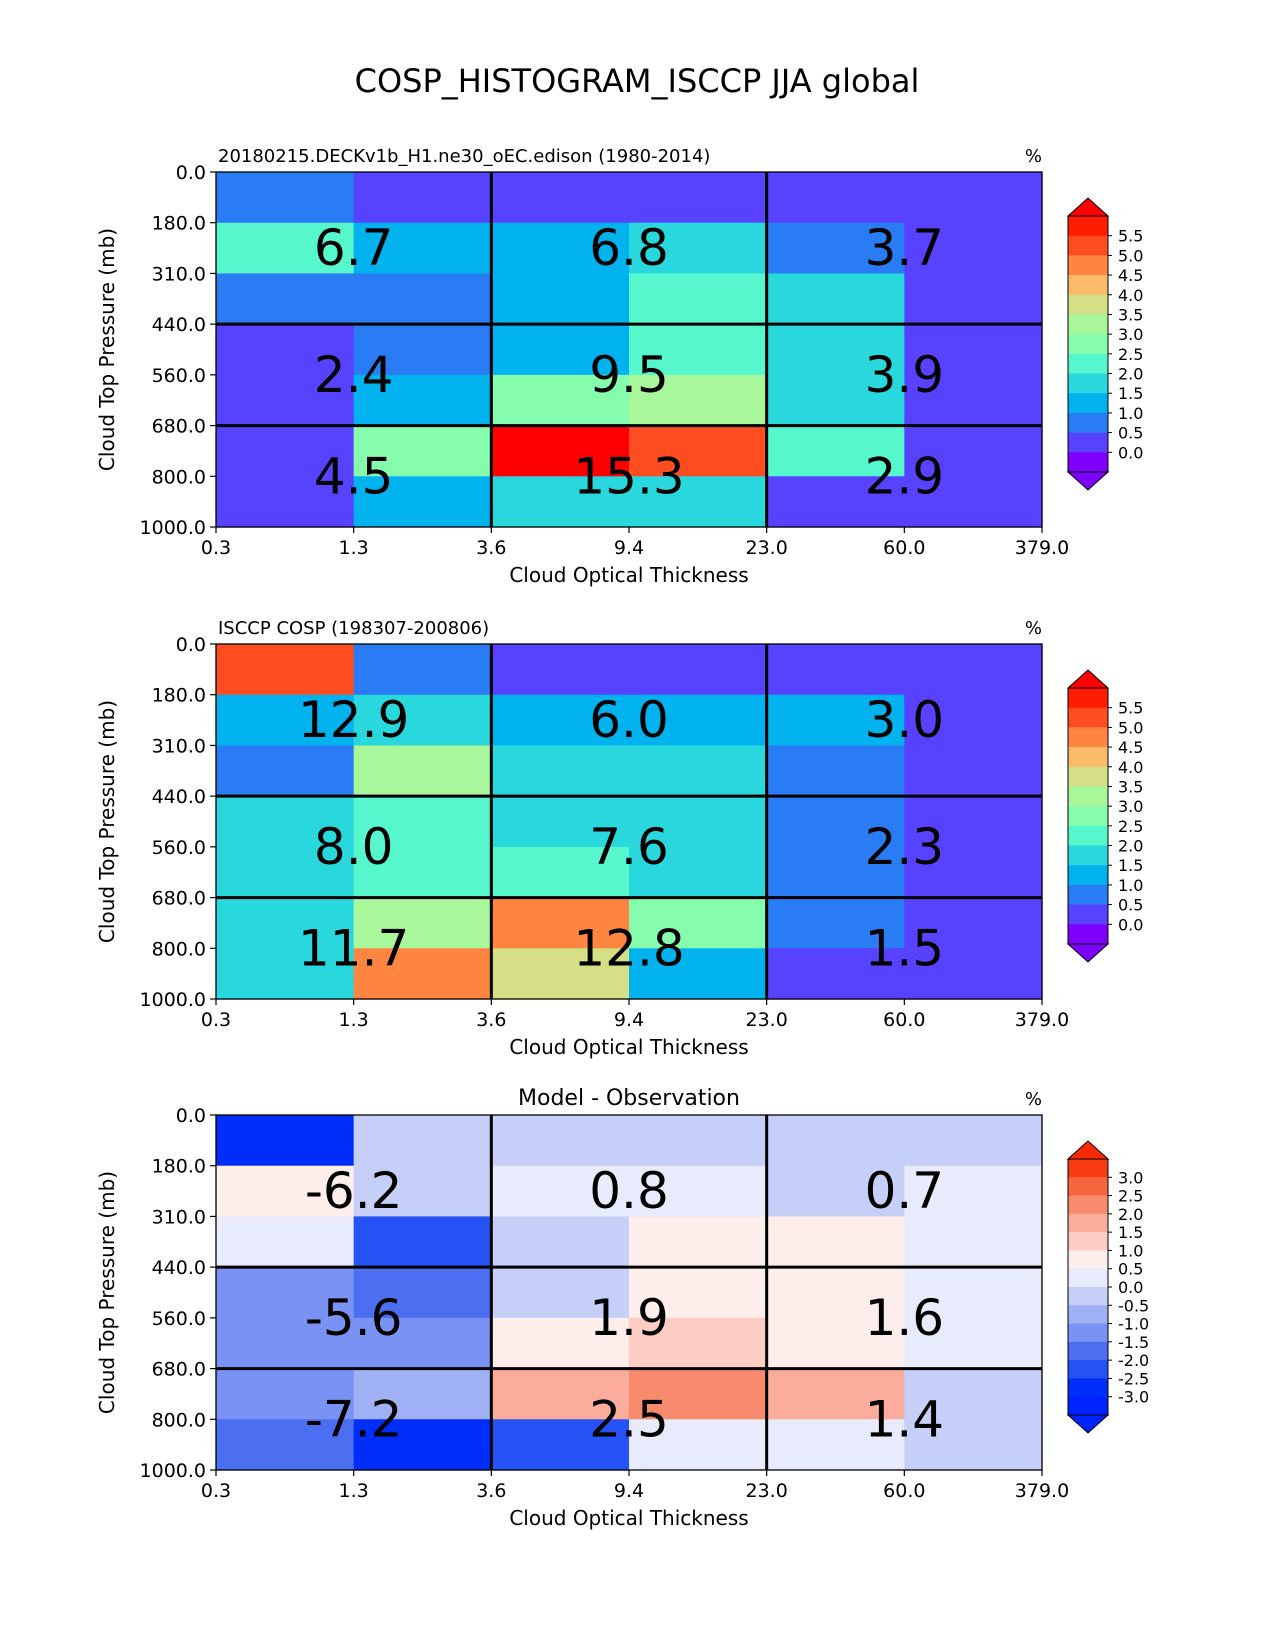 Image resolution: width=1275 pixels, height=1650 pixels. What do you see at coordinates (354, 476) in the screenshot?
I see `block-sum-label: 4.5` at bounding box center [354, 476].